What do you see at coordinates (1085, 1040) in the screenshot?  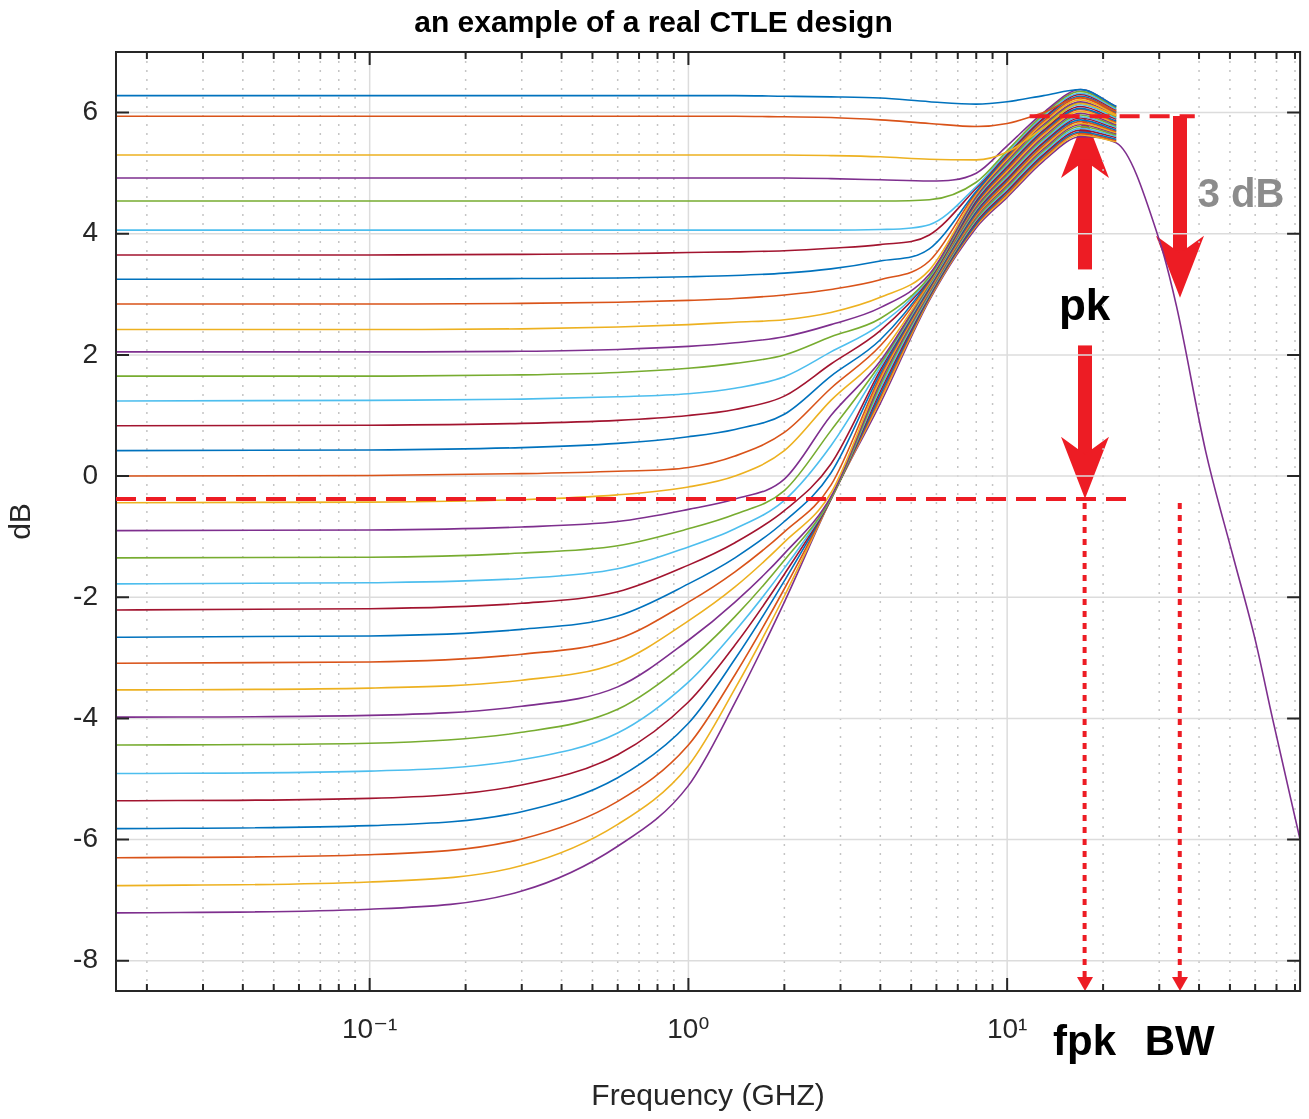 I see `ref-line-label: fpk` at bounding box center [1085, 1040].